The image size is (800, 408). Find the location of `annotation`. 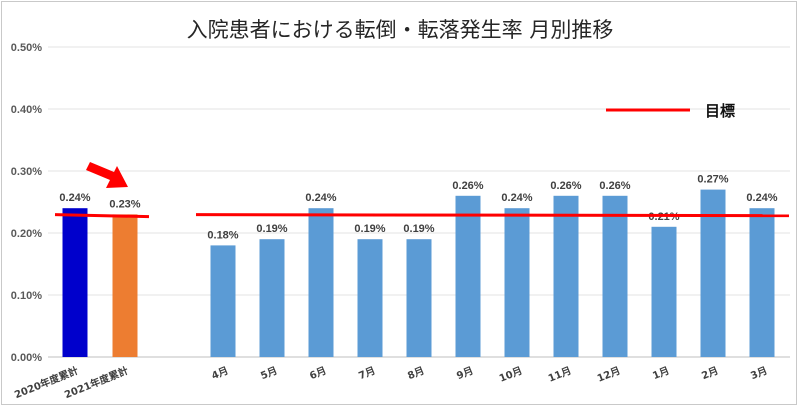

annotation is located at coordinates (107, 175).